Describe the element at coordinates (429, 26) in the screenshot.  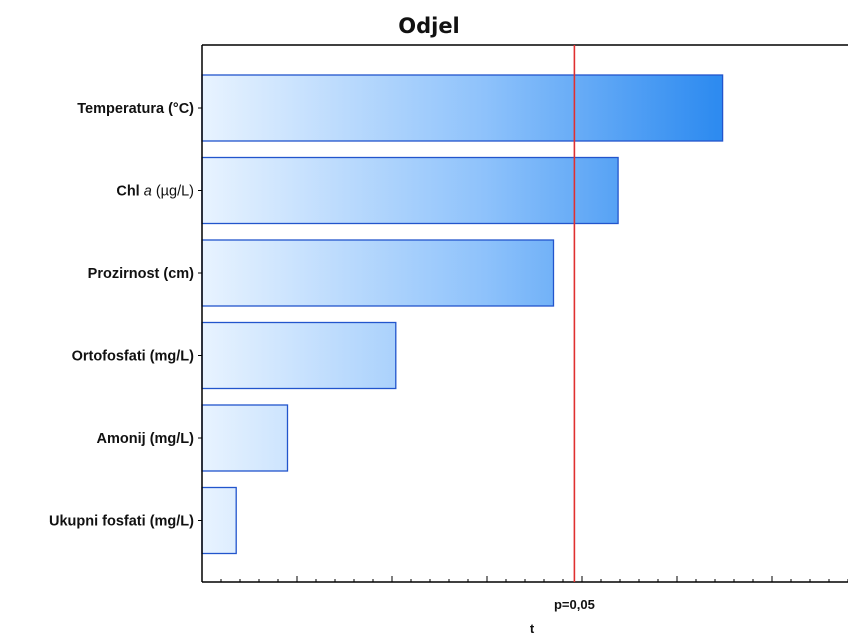
I see `chart-title: Odjel` at that location.